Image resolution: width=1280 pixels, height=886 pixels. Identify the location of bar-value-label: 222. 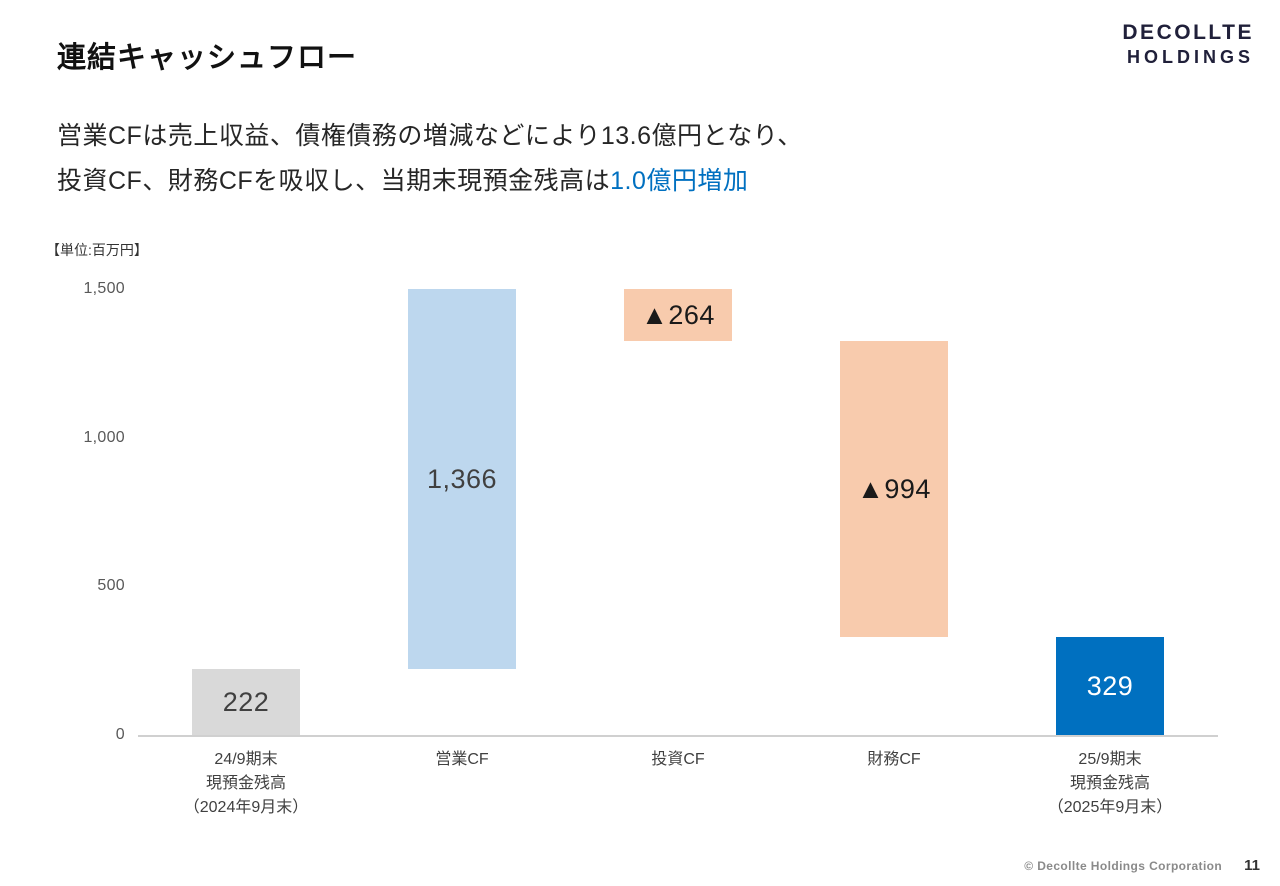
(246, 701).